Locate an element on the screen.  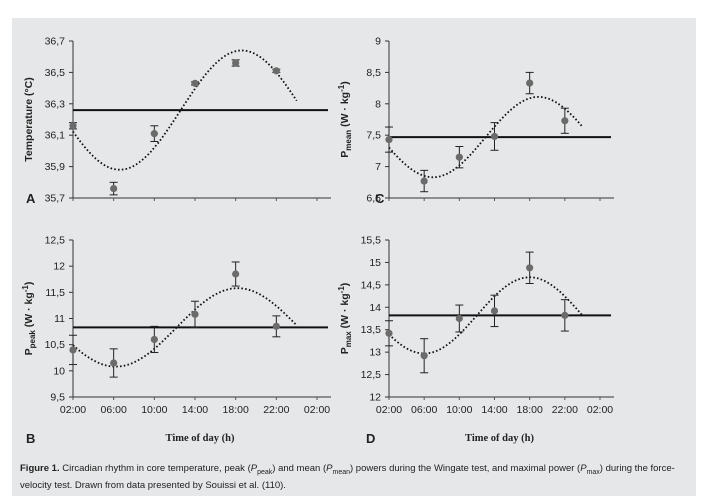
panel-a-ytick-label: 36,3 is located at coordinates (55, 104).